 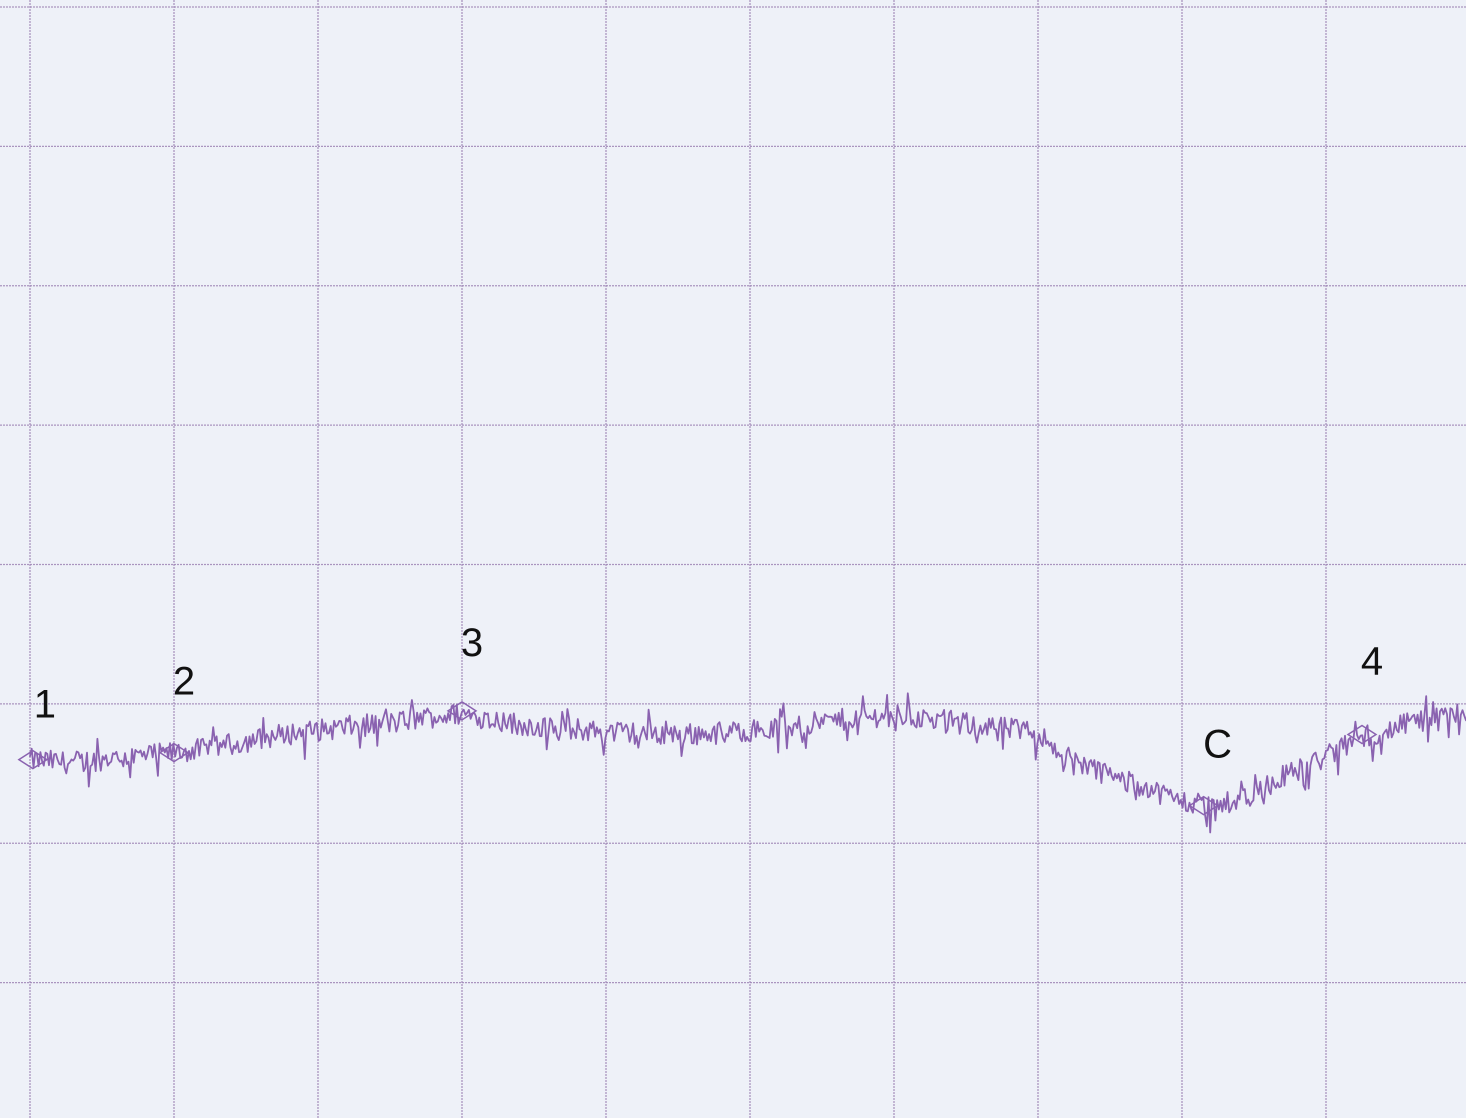 I want to click on trace, so click(x=747, y=763).